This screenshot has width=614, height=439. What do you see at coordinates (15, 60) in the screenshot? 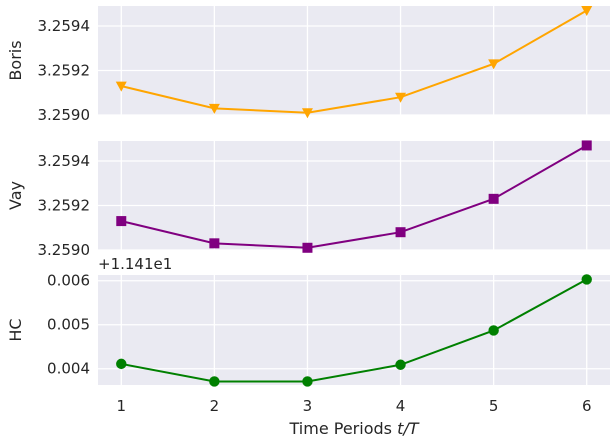
I see `y-axis-label: Boris` at bounding box center [15, 60].